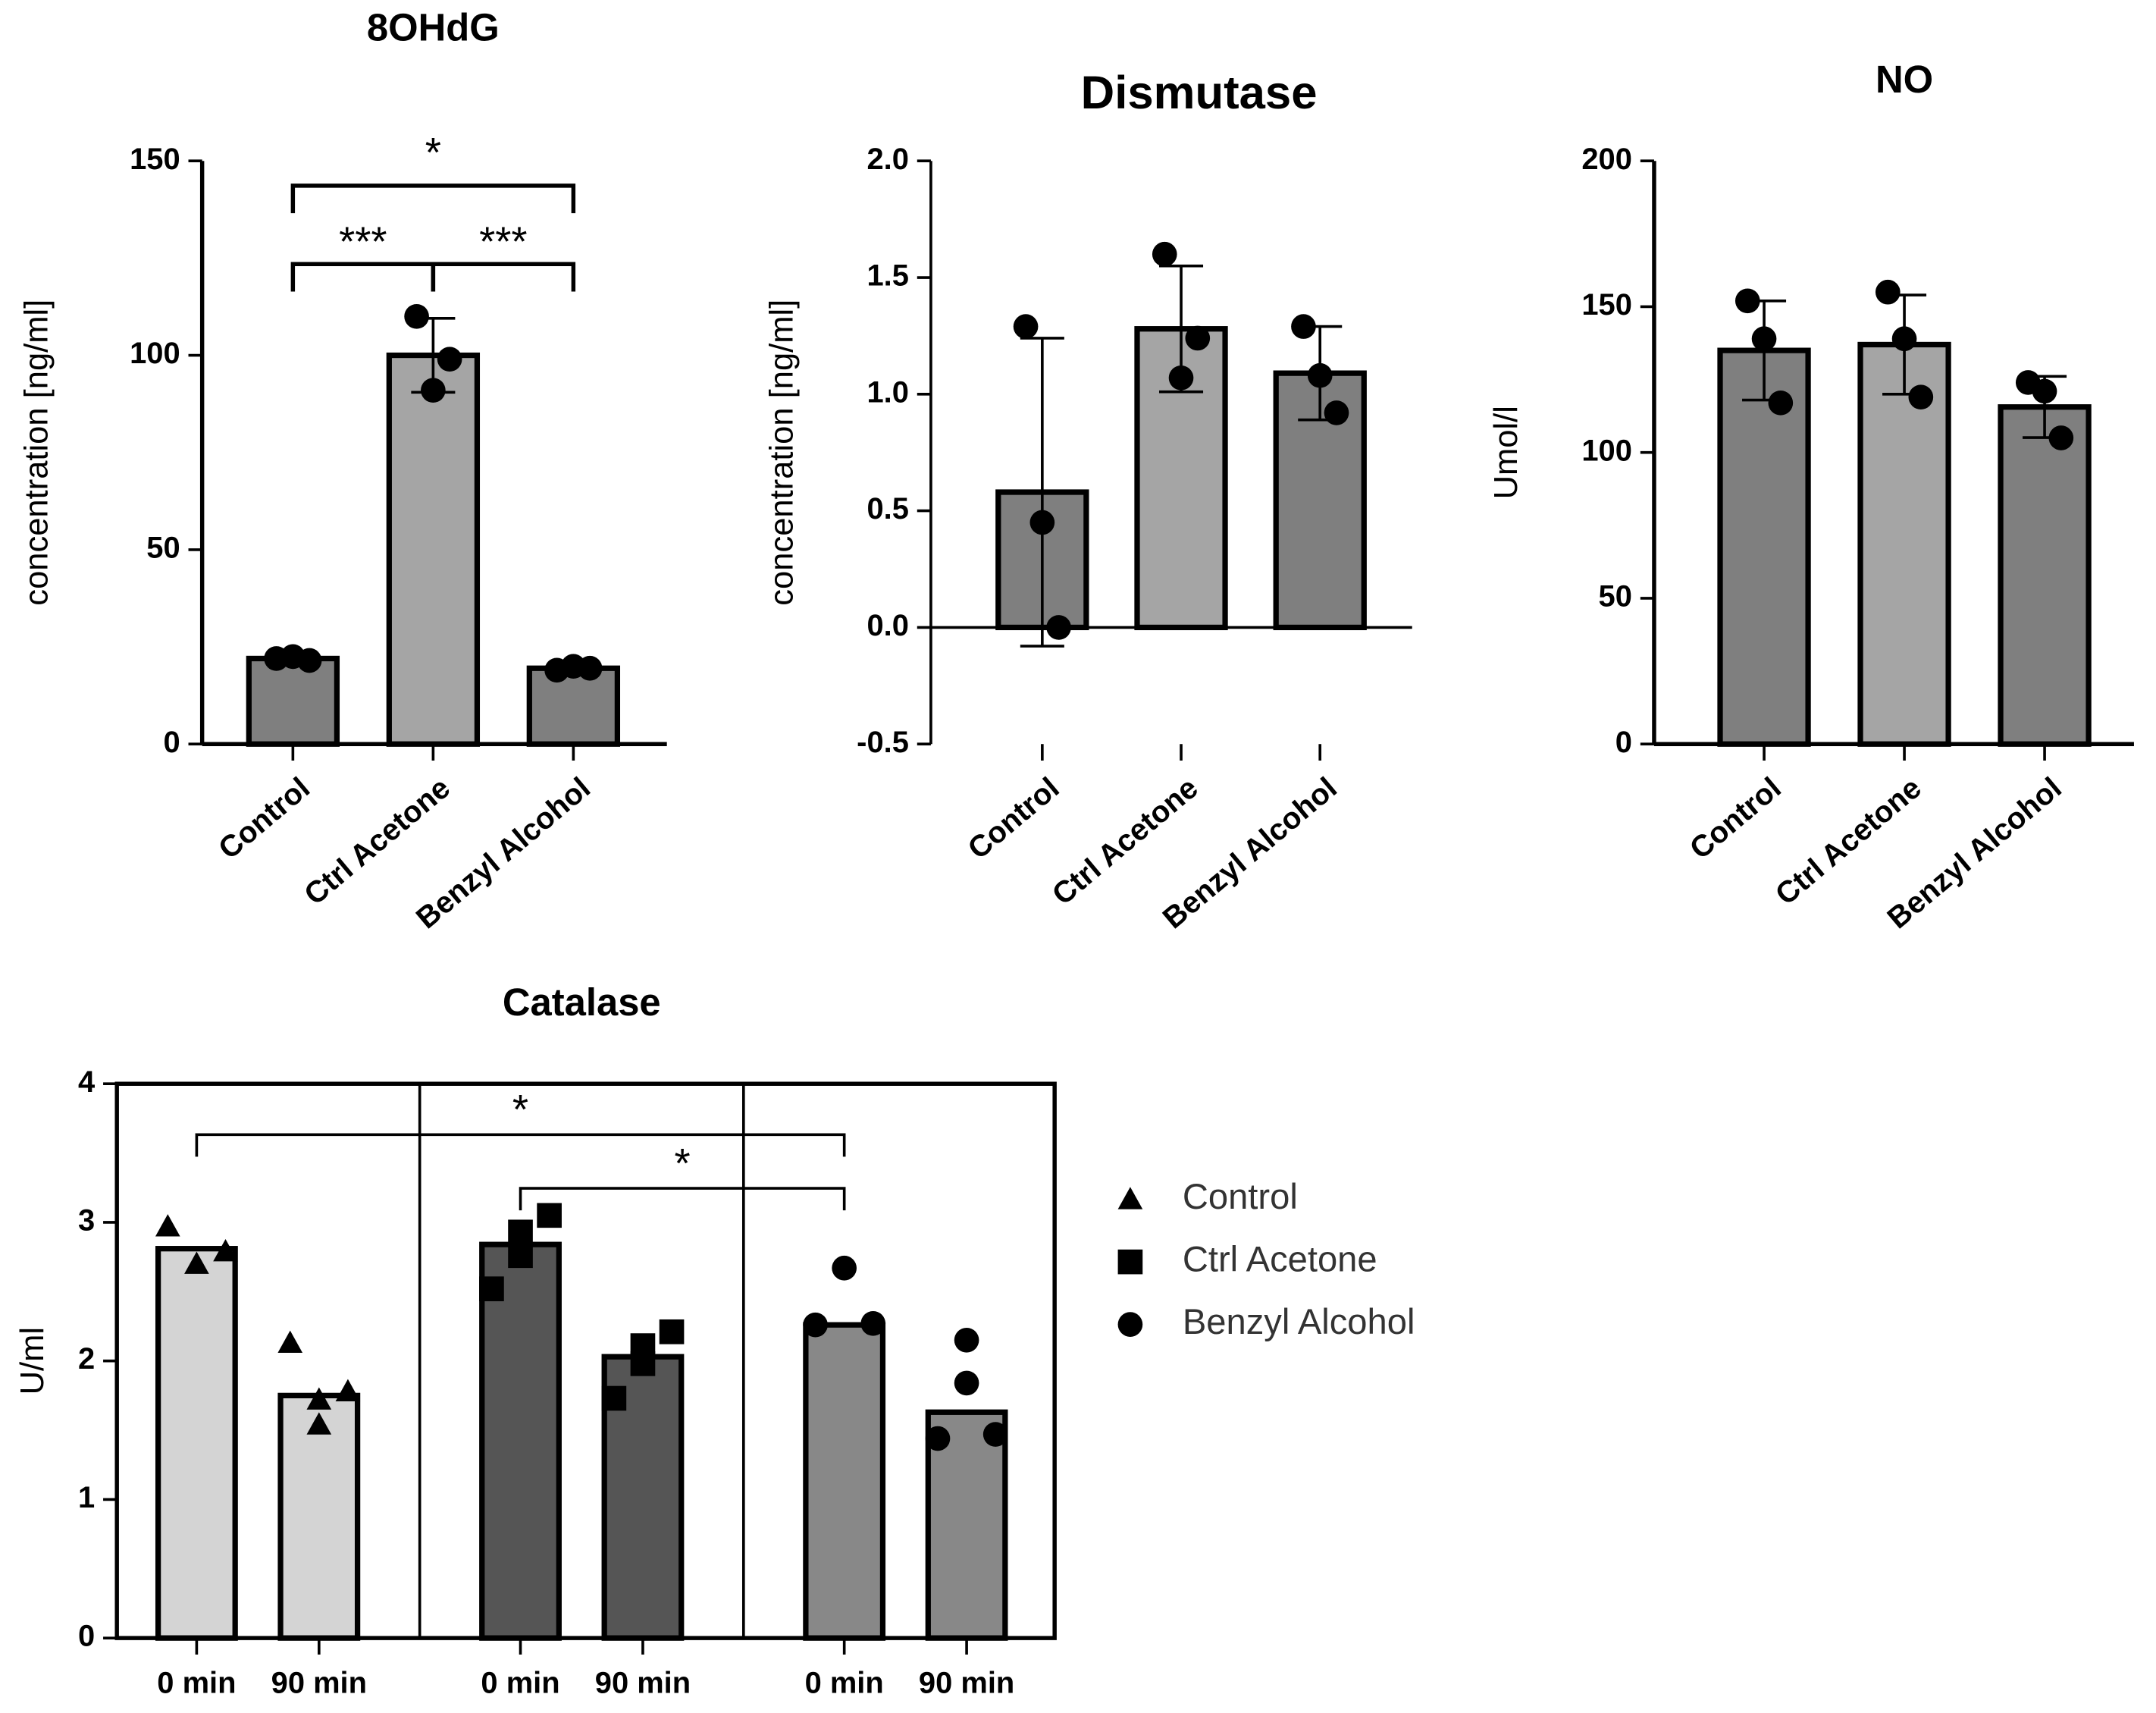 This screenshot has height=1713, width=2156. What do you see at coordinates (1240, 1196) in the screenshot?
I see `legend-label: Control` at bounding box center [1240, 1196].